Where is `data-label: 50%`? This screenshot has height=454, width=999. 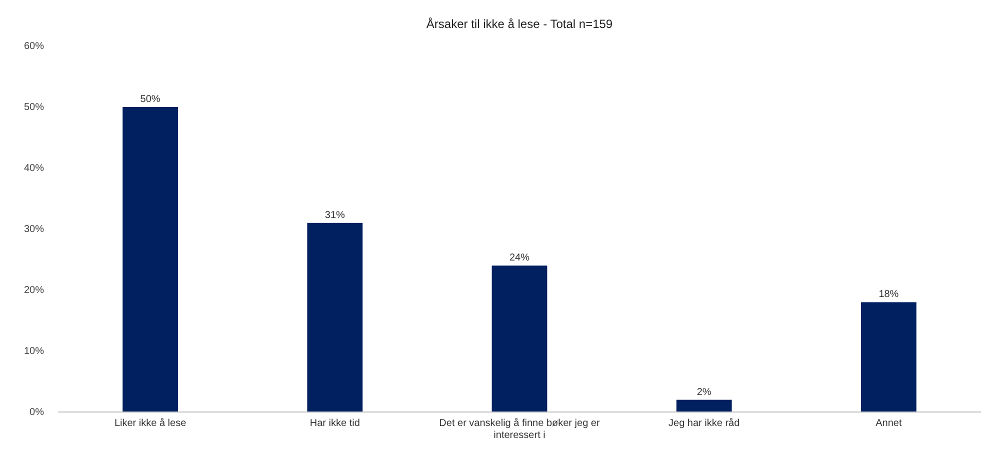 data-label: 50% is located at coordinates (150, 99).